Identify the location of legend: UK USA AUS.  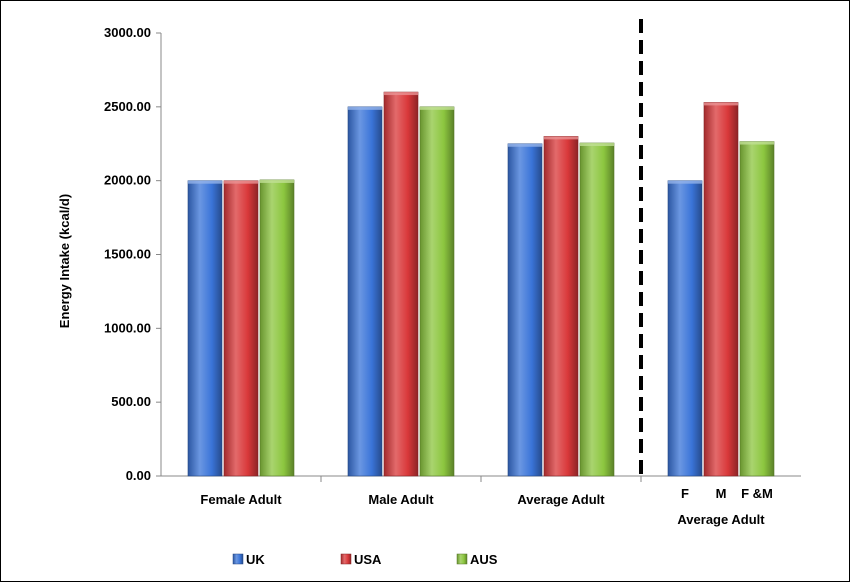
(365, 559).